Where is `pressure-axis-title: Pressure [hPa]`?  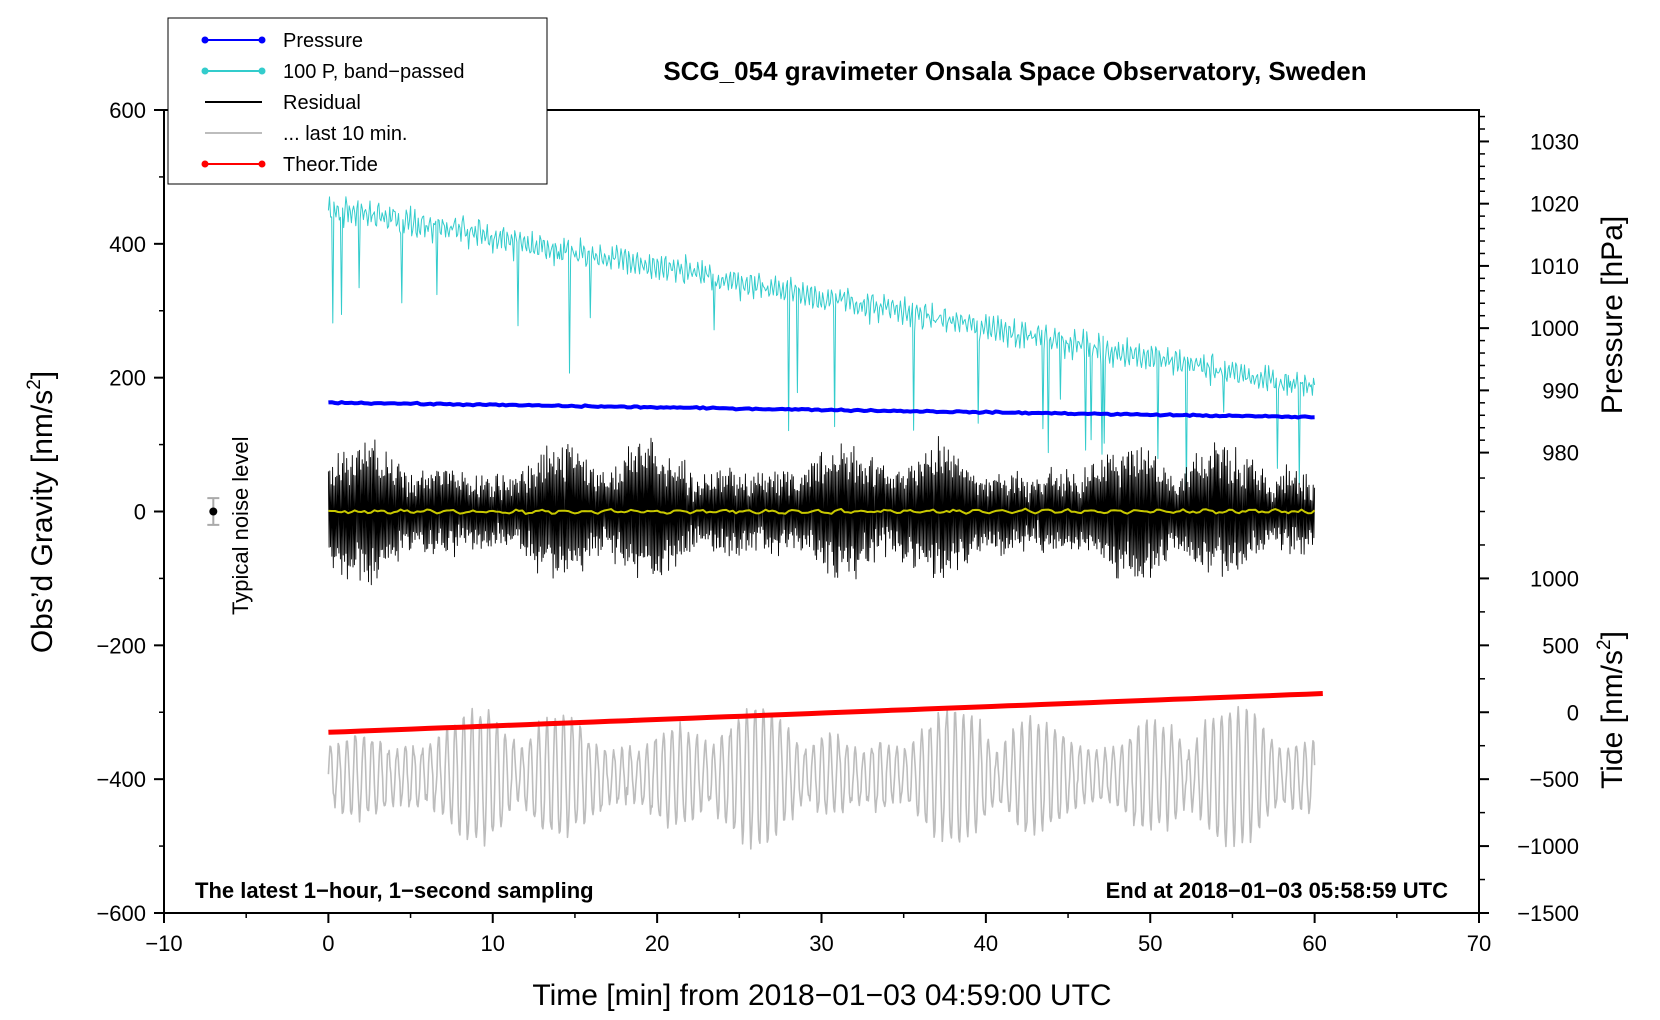 pressure-axis-title: Pressure [hPa] is located at coordinates (1612, 315).